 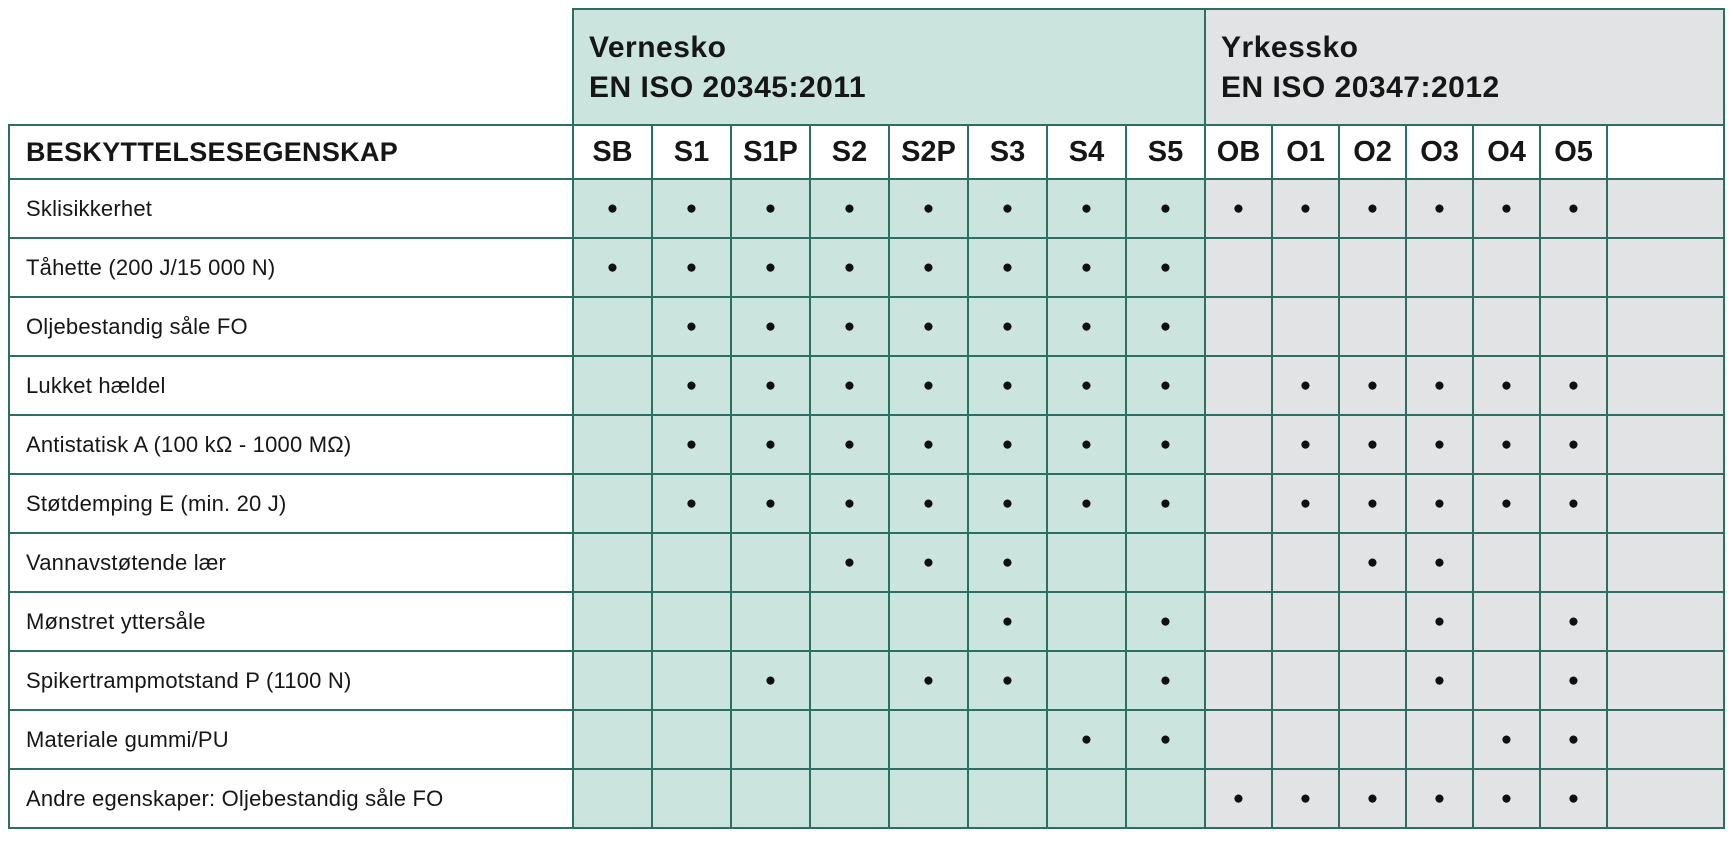 I want to click on property-label: Tåhette (200 J/15 000 N), so click(x=291, y=267).